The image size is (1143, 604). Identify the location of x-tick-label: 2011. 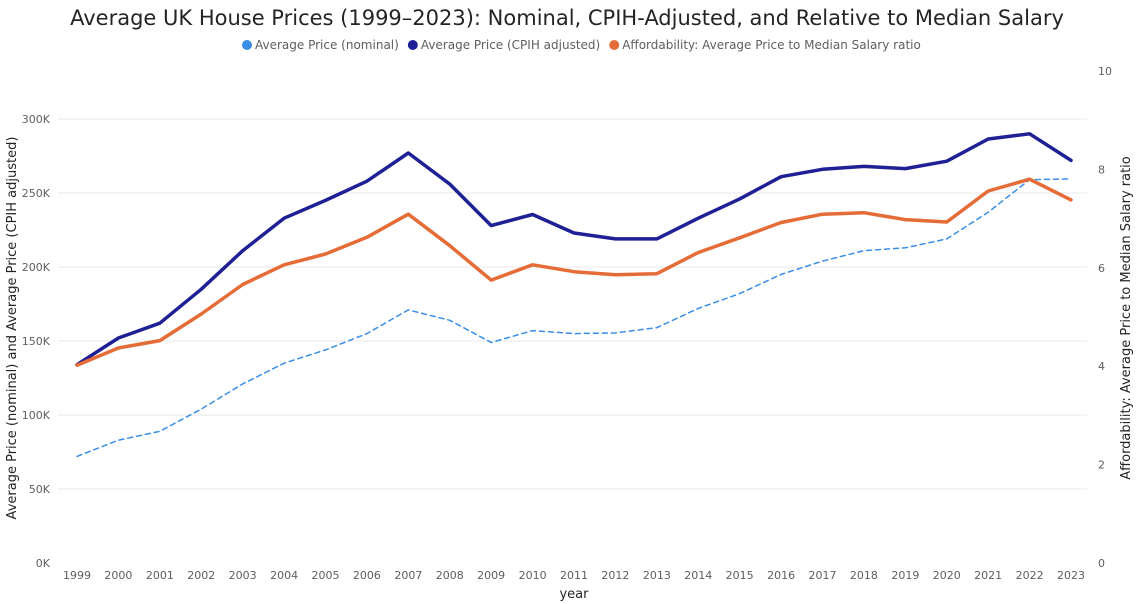
(574, 575).